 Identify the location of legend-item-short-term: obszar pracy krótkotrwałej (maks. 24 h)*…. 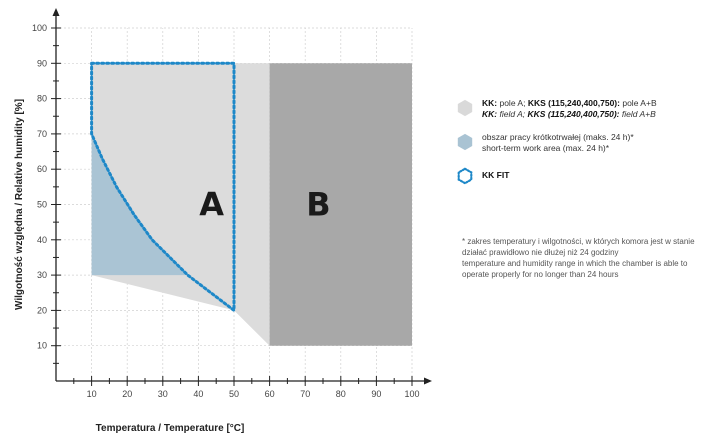
(581, 143).